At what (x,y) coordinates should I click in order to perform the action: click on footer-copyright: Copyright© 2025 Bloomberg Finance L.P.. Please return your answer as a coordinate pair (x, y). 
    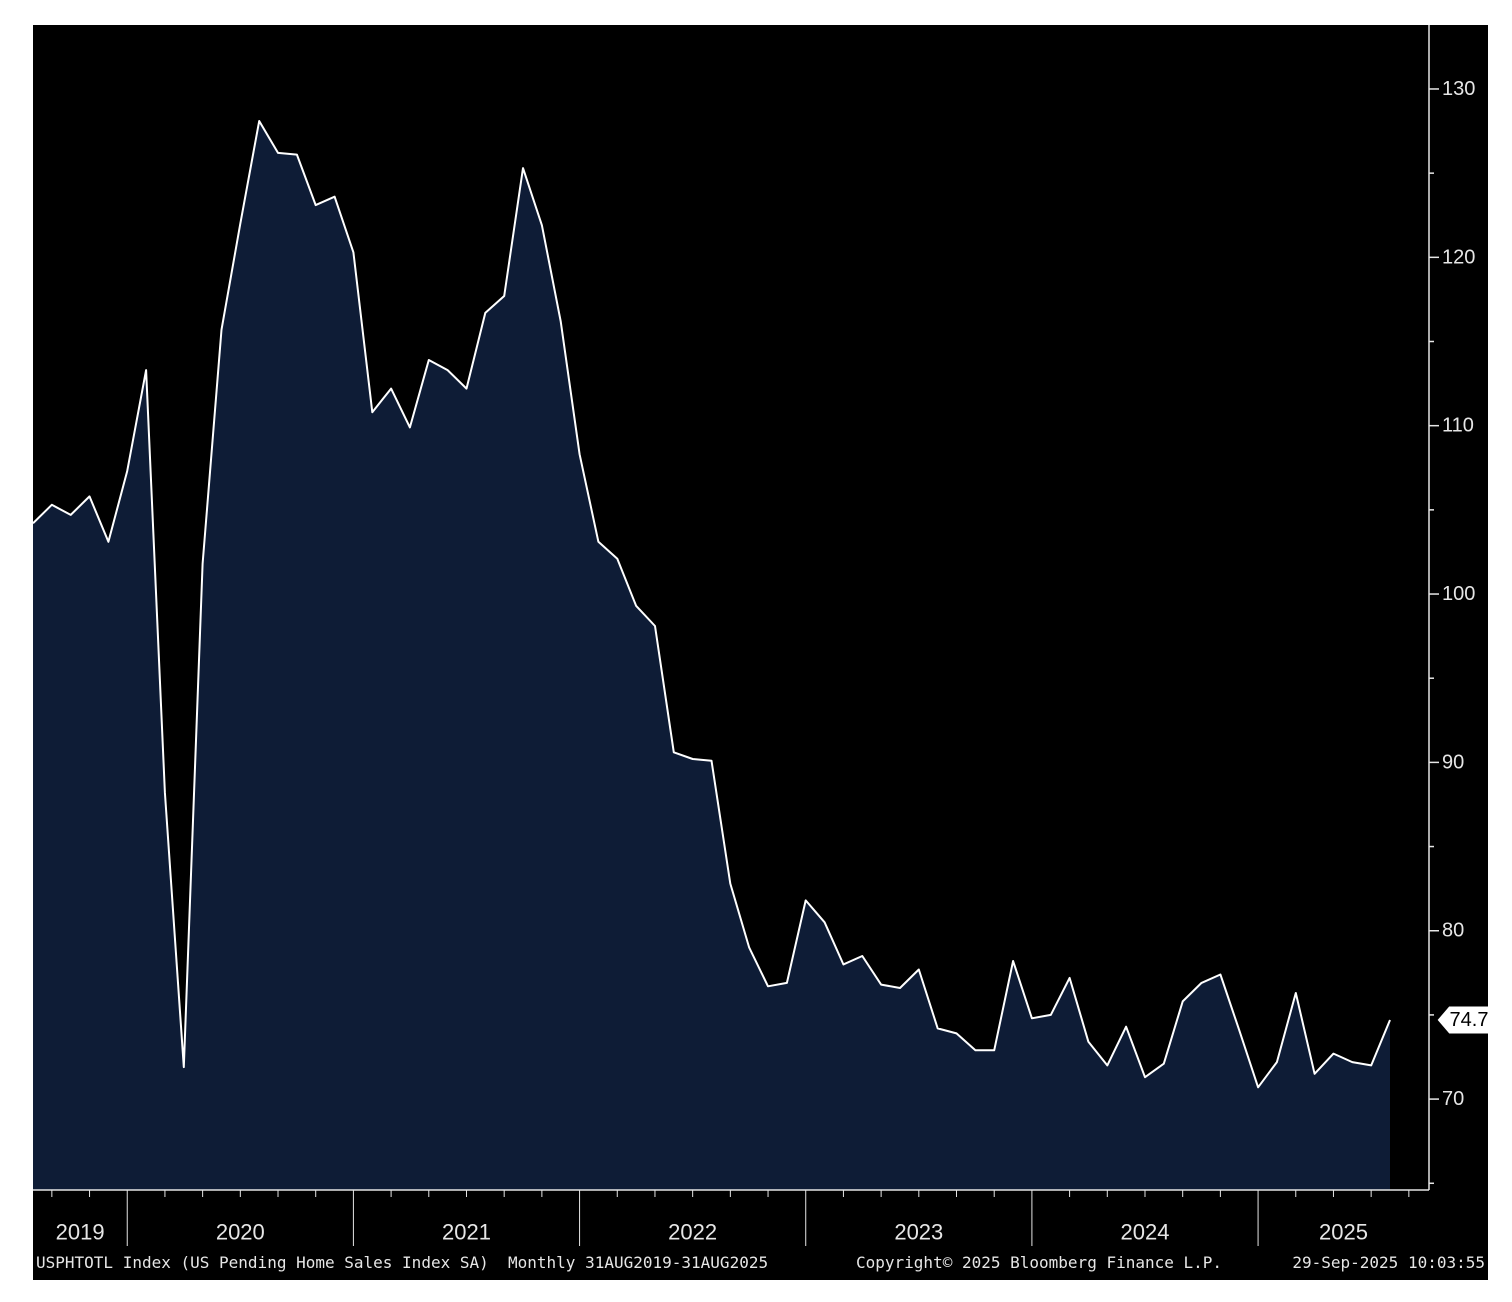
    Looking at the image, I should click on (1039, 1262).